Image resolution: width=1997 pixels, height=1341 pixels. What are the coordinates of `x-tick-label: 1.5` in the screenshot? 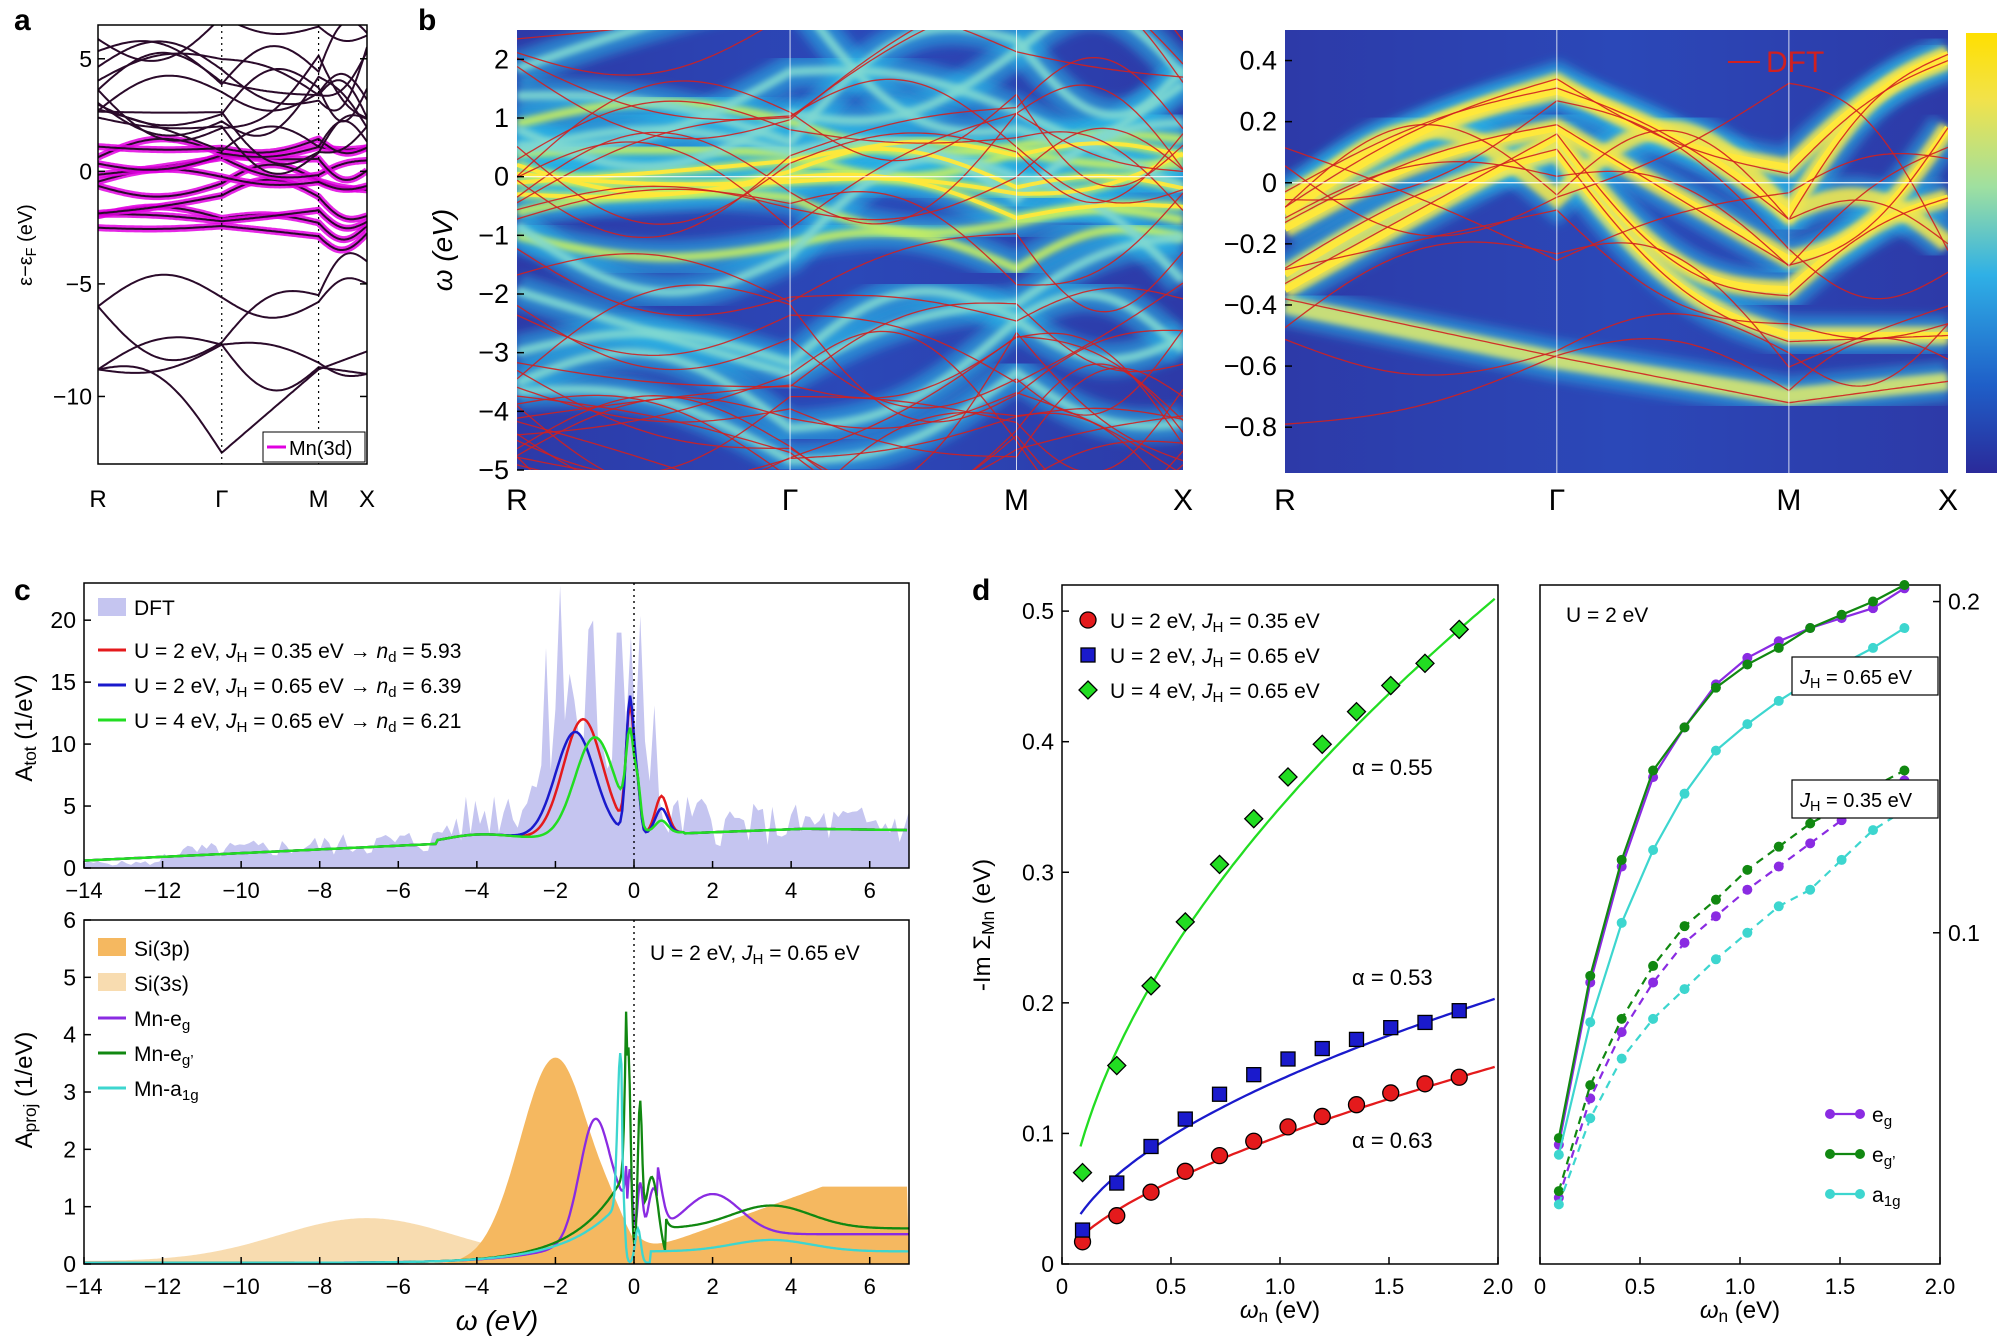 It's located at (1840, 1286).